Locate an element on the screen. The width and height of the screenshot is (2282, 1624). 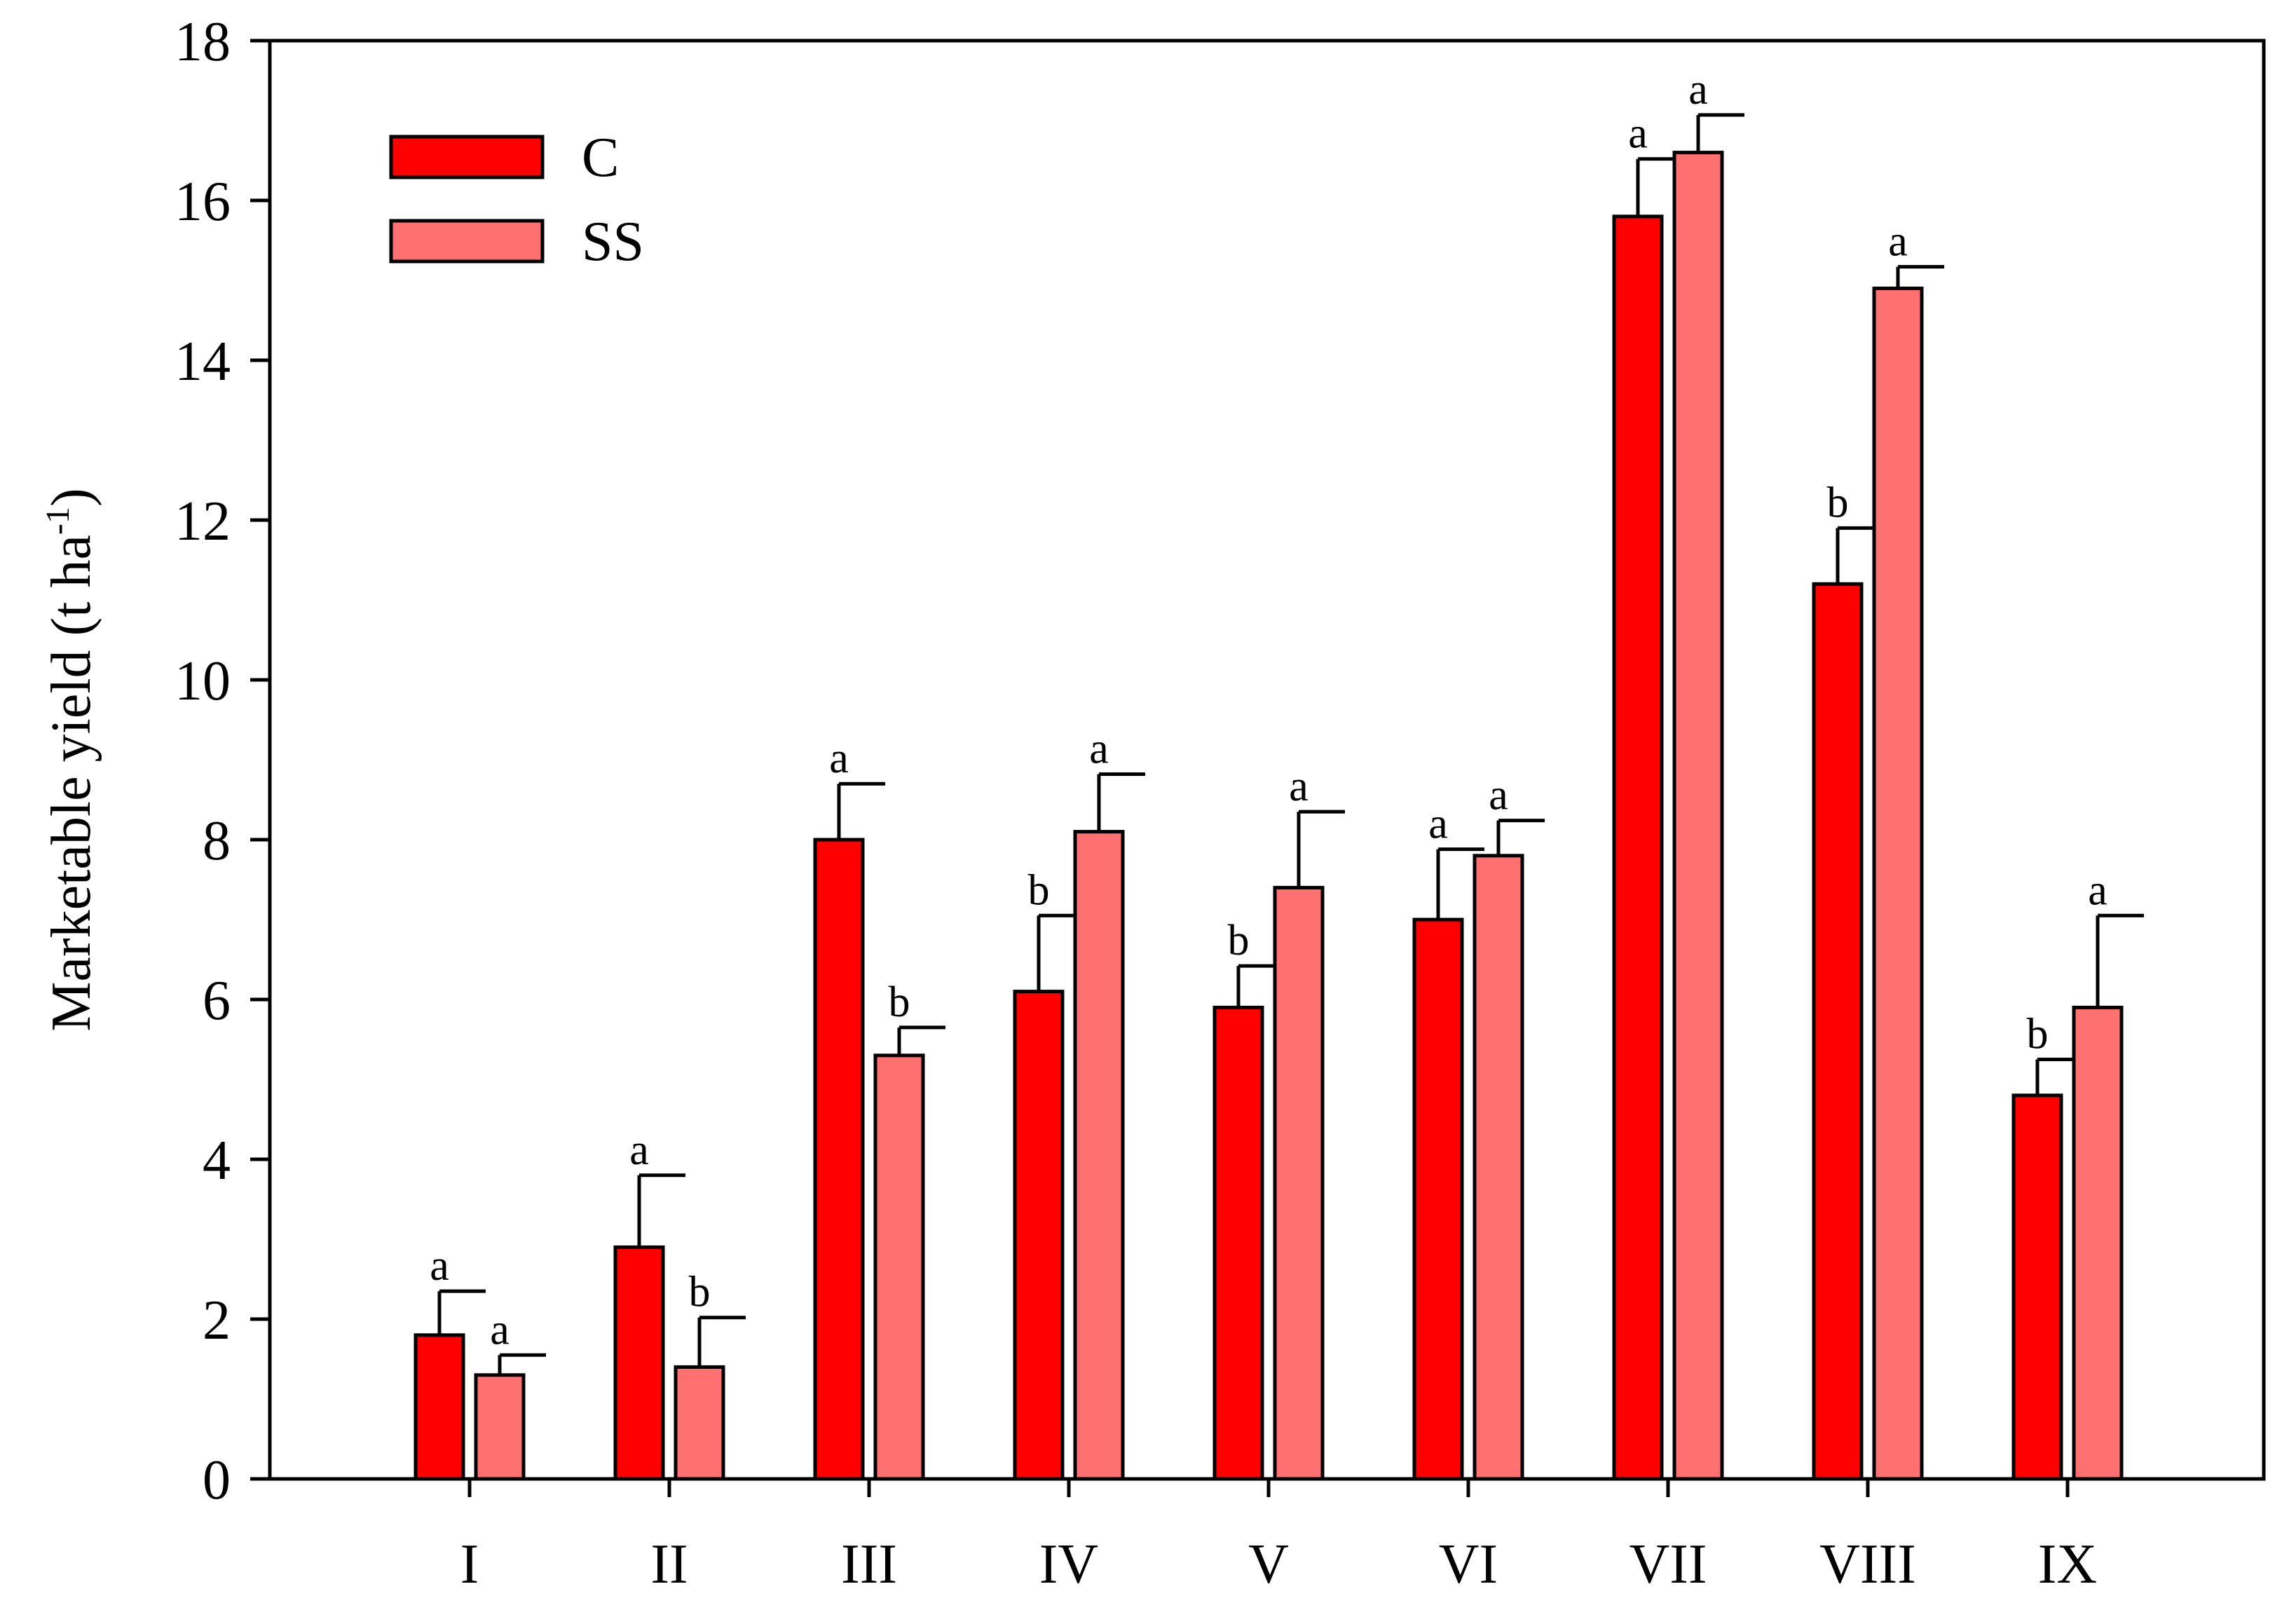
bar-c-IX is located at coordinates (2037, 1287).